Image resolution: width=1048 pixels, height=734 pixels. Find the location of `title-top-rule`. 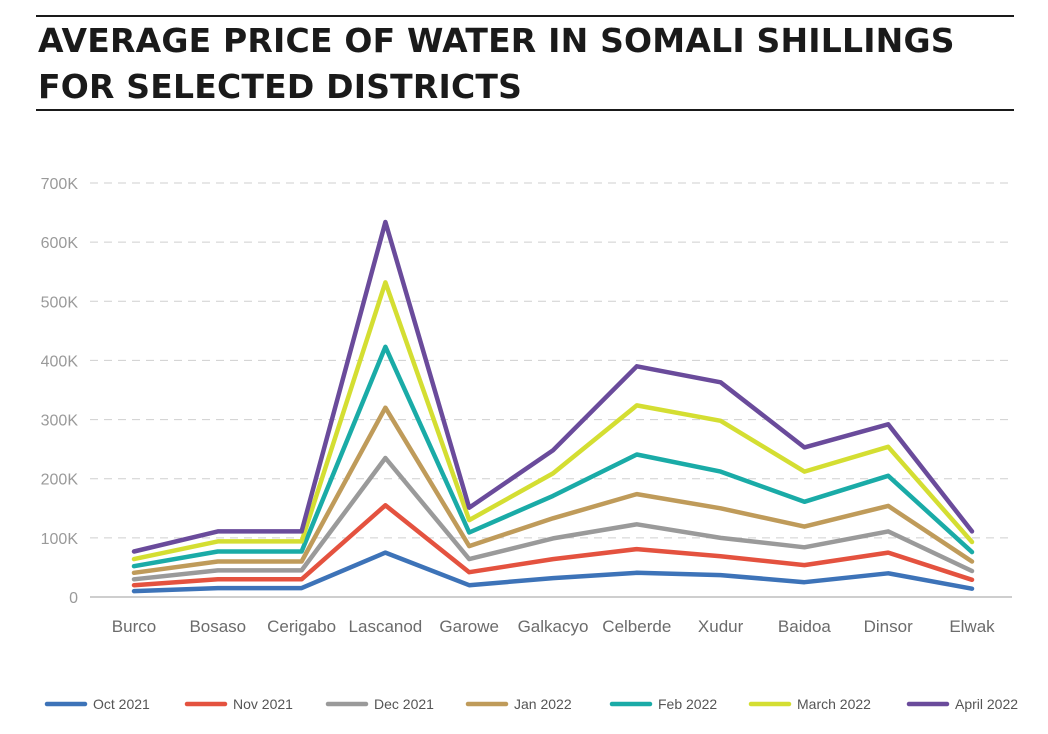

title-top-rule is located at coordinates (525, 16).